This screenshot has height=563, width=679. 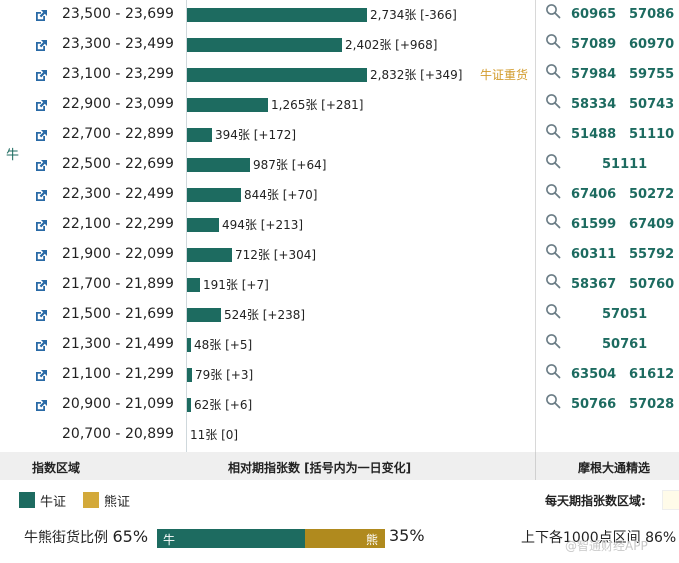 What do you see at coordinates (118, 74) in the screenshot?
I see `index-range: 23,100 - 23,299` at bounding box center [118, 74].